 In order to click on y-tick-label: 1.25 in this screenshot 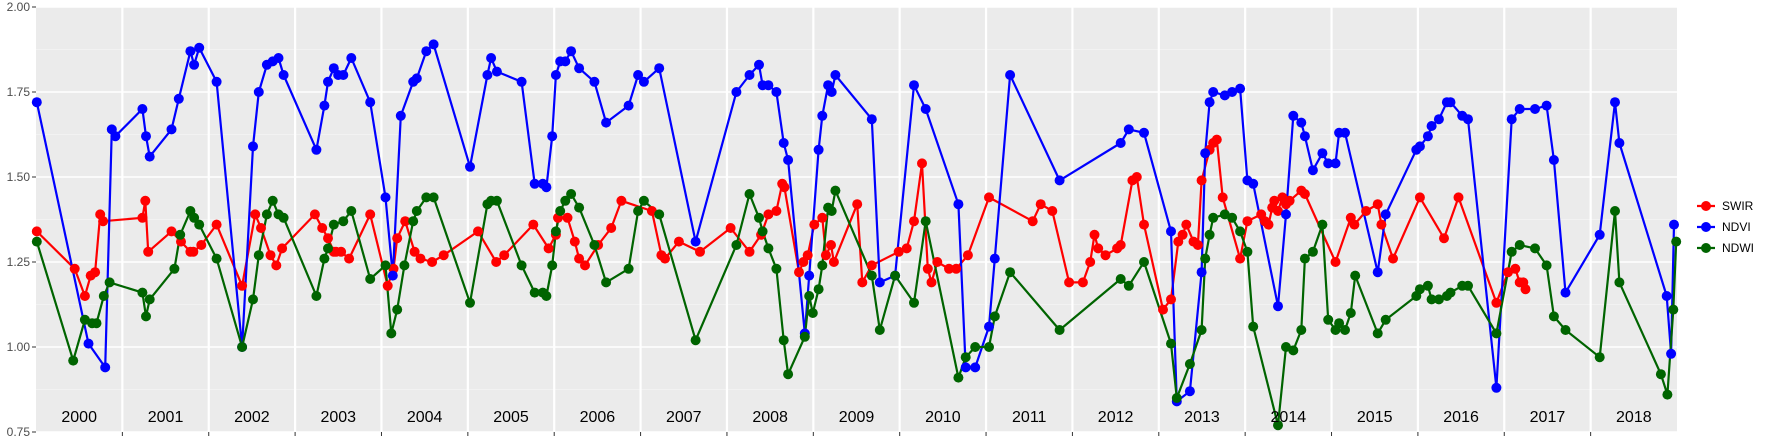, I will do `click(19, 262)`.